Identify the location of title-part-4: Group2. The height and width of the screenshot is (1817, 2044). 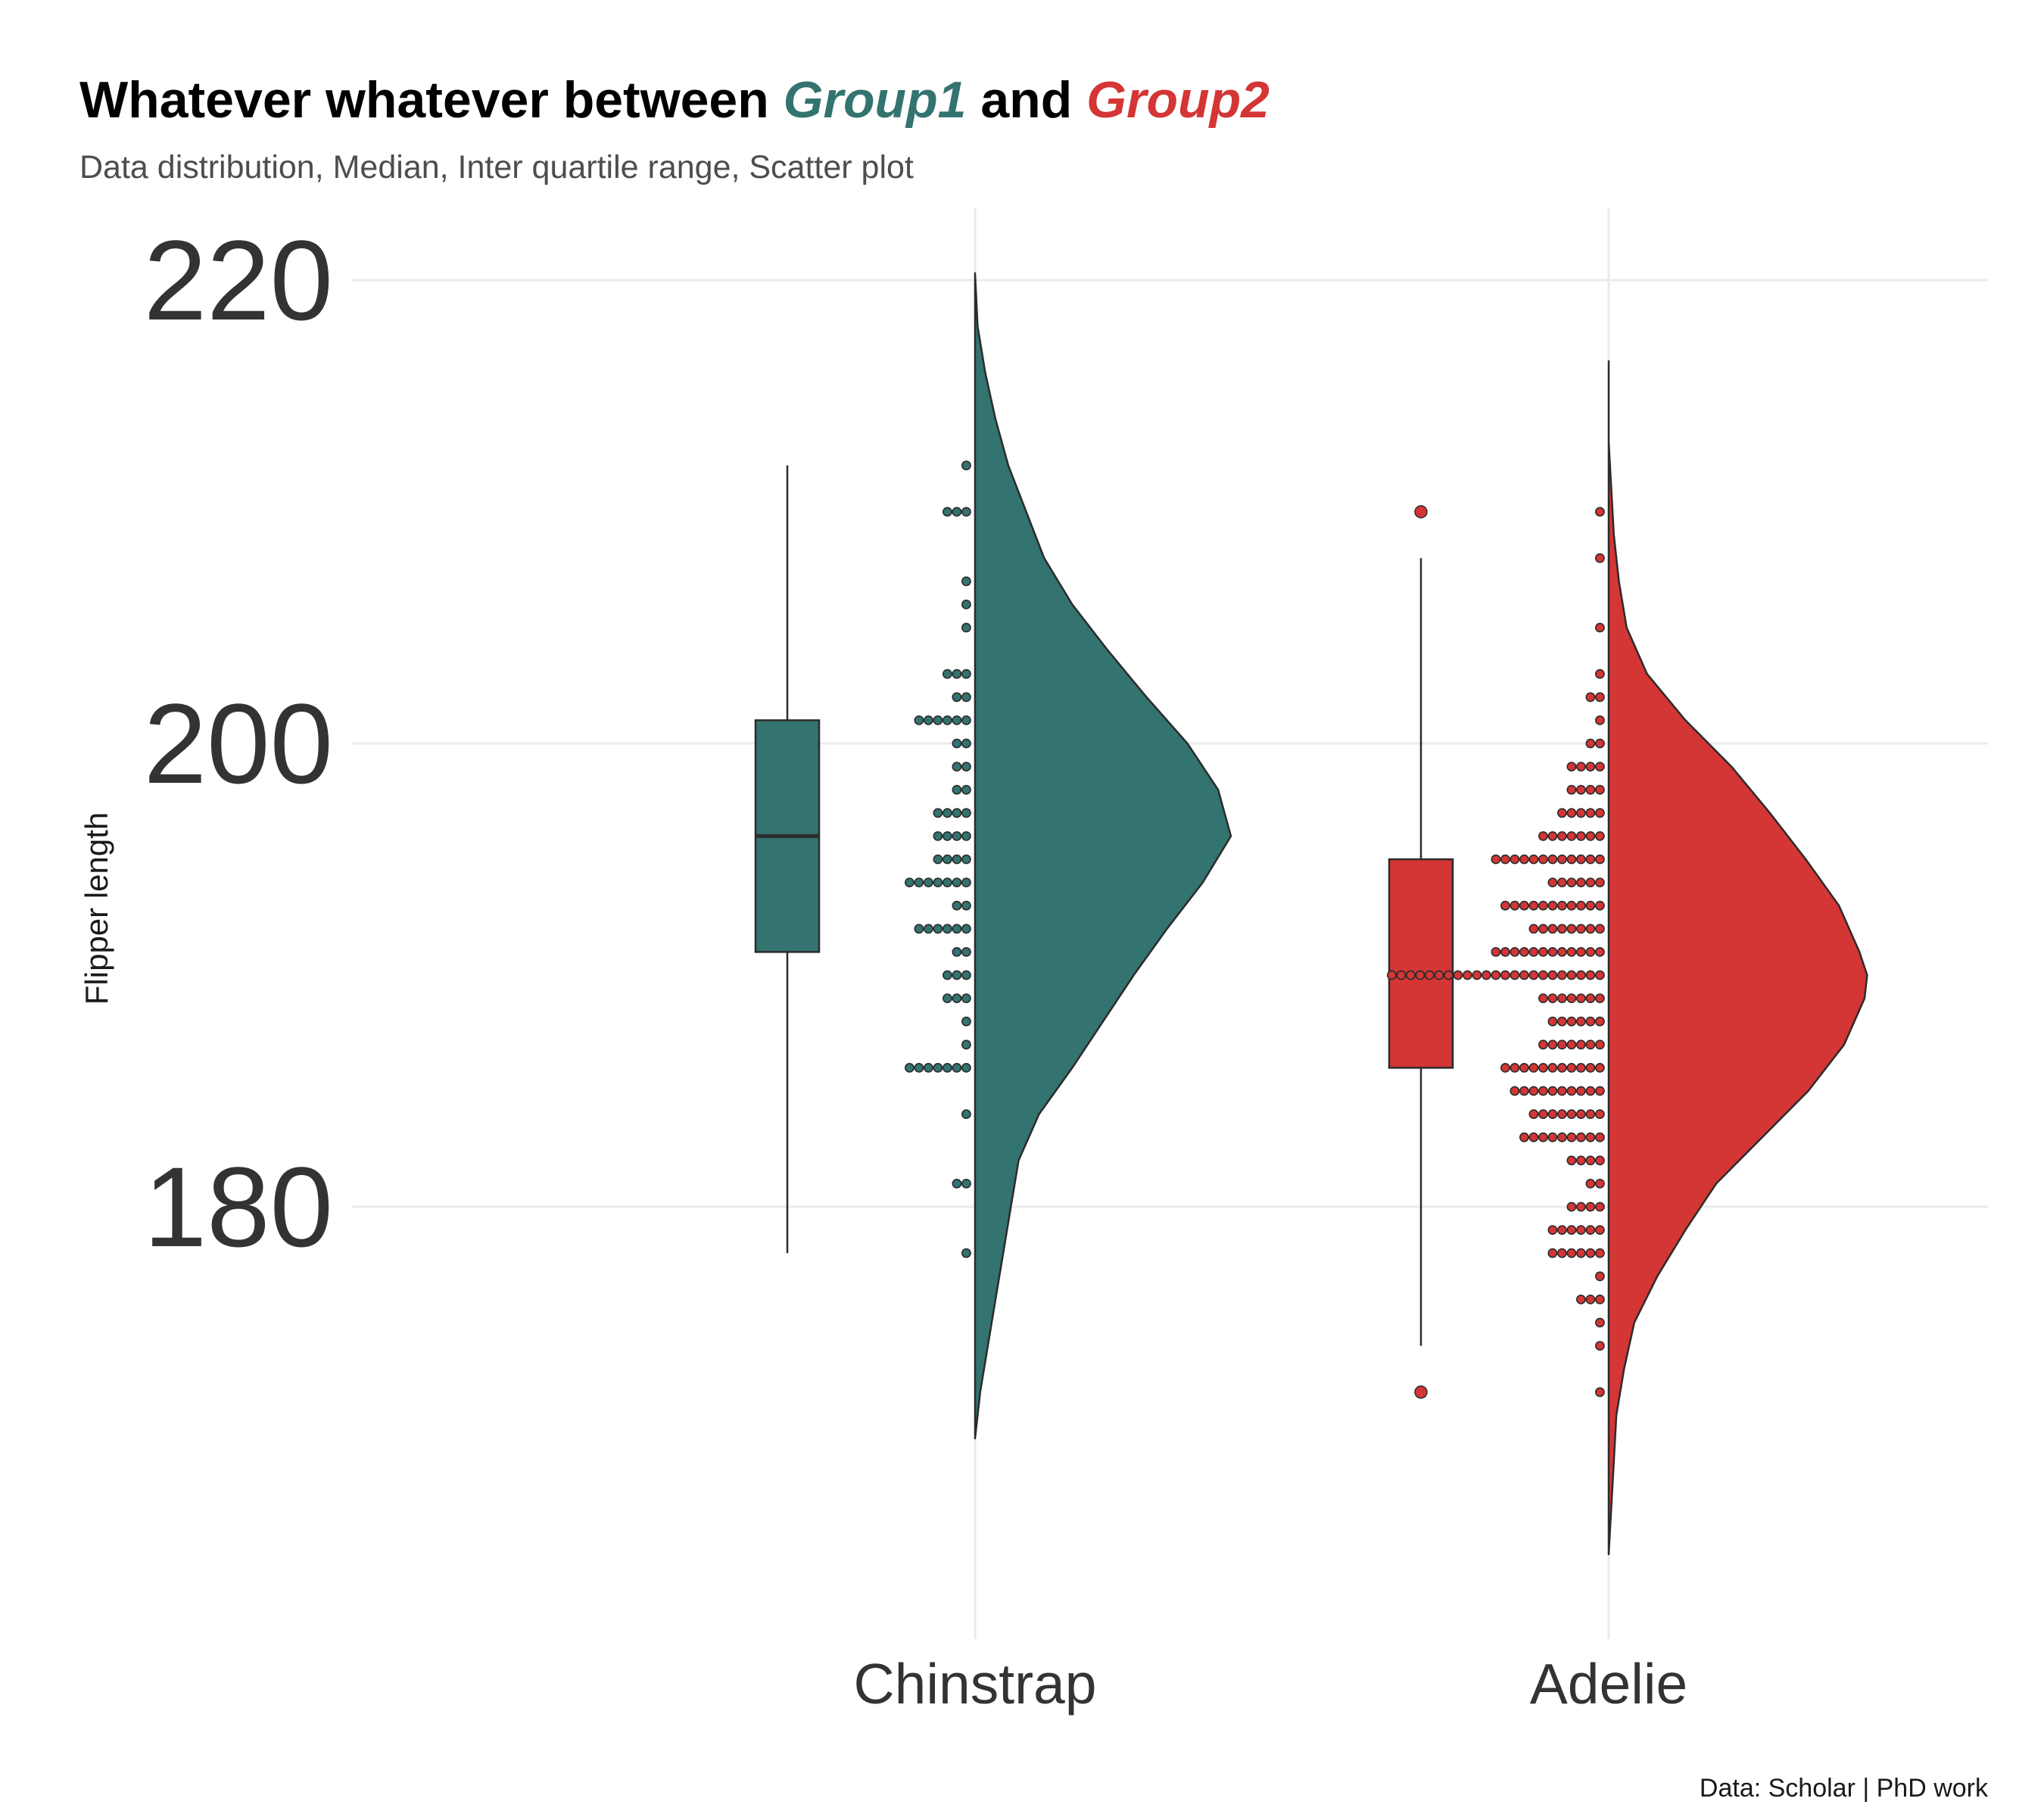
(1178, 100).